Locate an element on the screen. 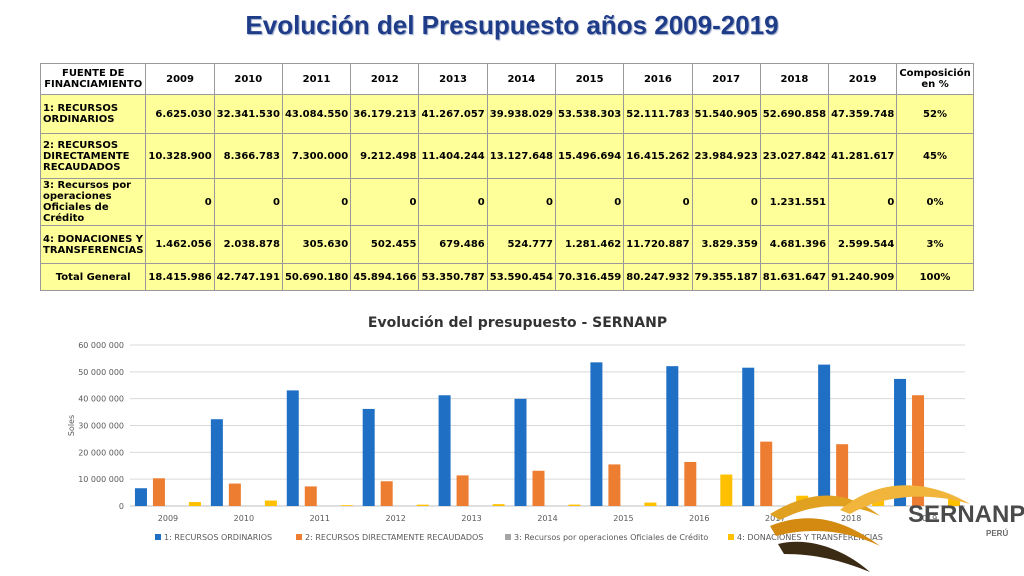 The height and width of the screenshot is (576, 1024). header-year-2019: 2019 is located at coordinates (863, 79).